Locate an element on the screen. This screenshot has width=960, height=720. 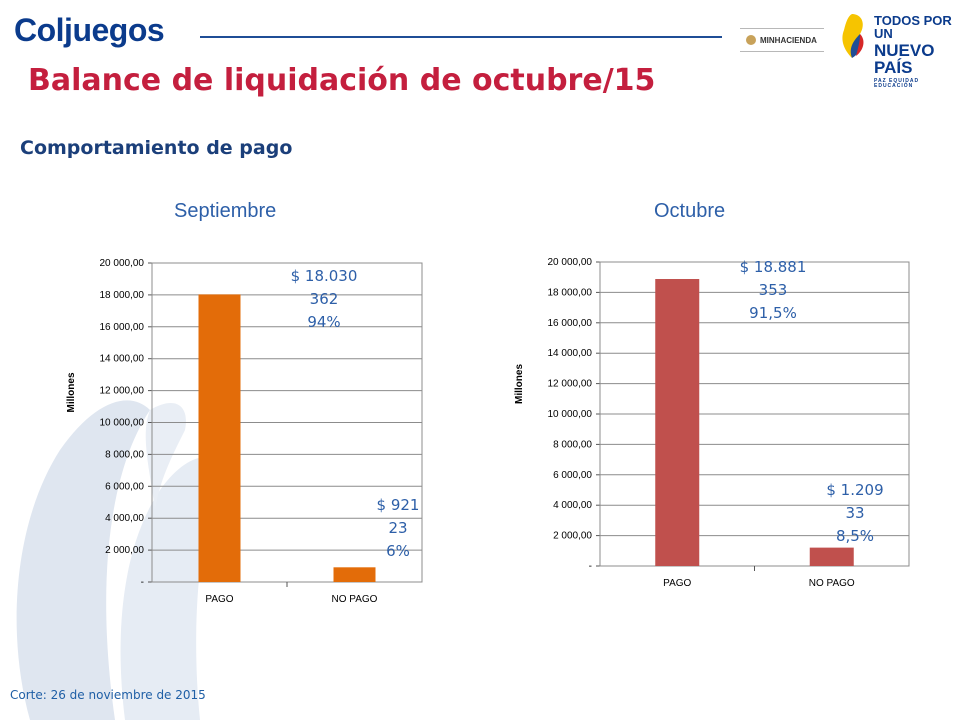
data-label-group: $ 921 23 6% is located at coordinates (398, 528).